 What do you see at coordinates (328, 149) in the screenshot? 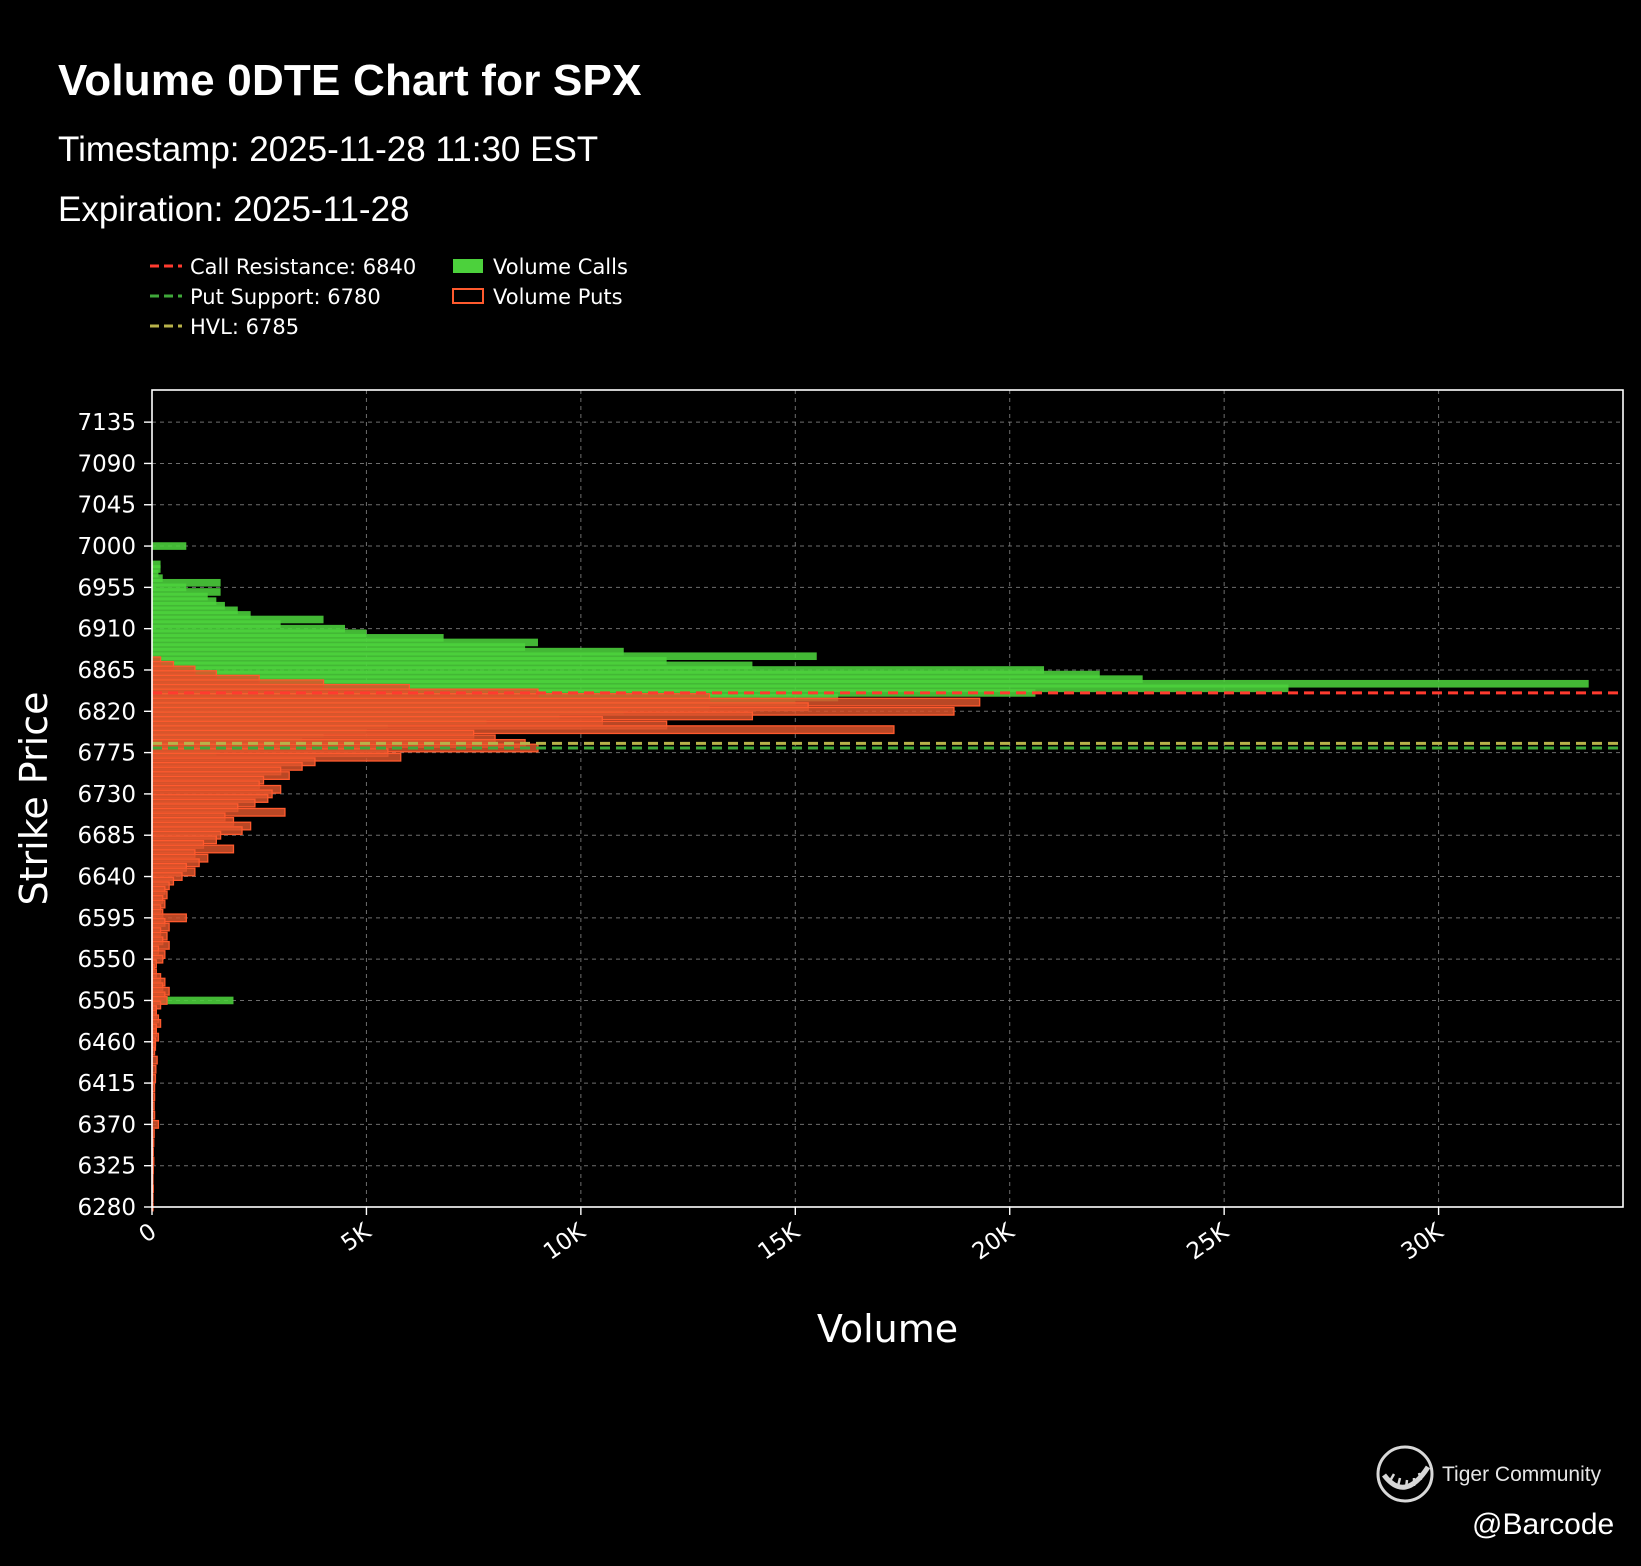
I see `timestamp-label: Timestamp: 2025-11-28 11:30 EST` at bounding box center [328, 149].